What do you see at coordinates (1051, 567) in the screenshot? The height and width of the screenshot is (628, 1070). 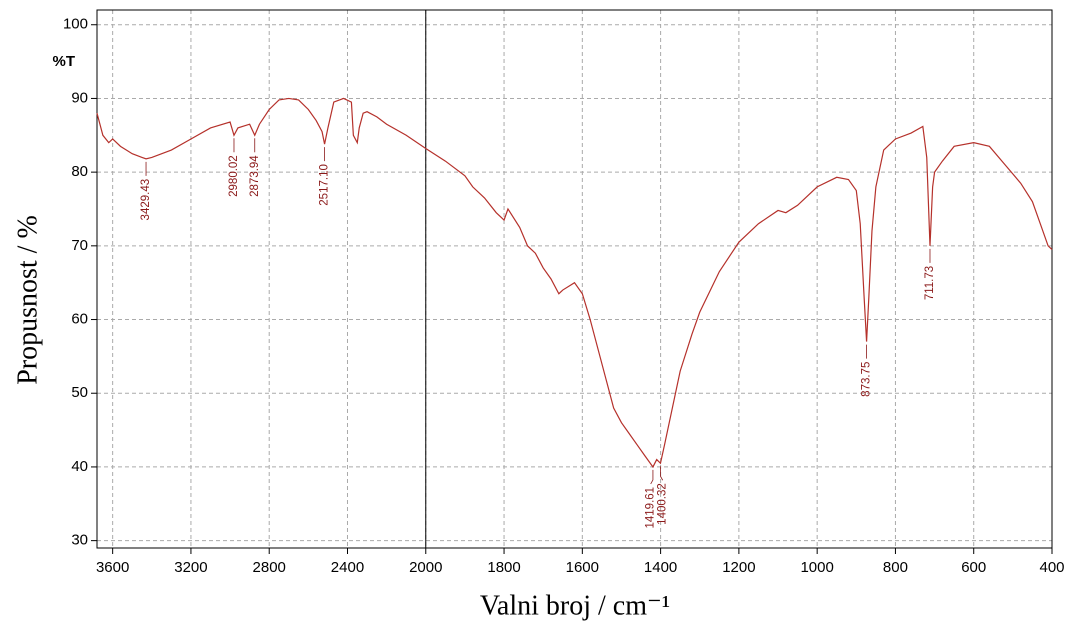 I see `x-tick-label: 400` at bounding box center [1051, 567].